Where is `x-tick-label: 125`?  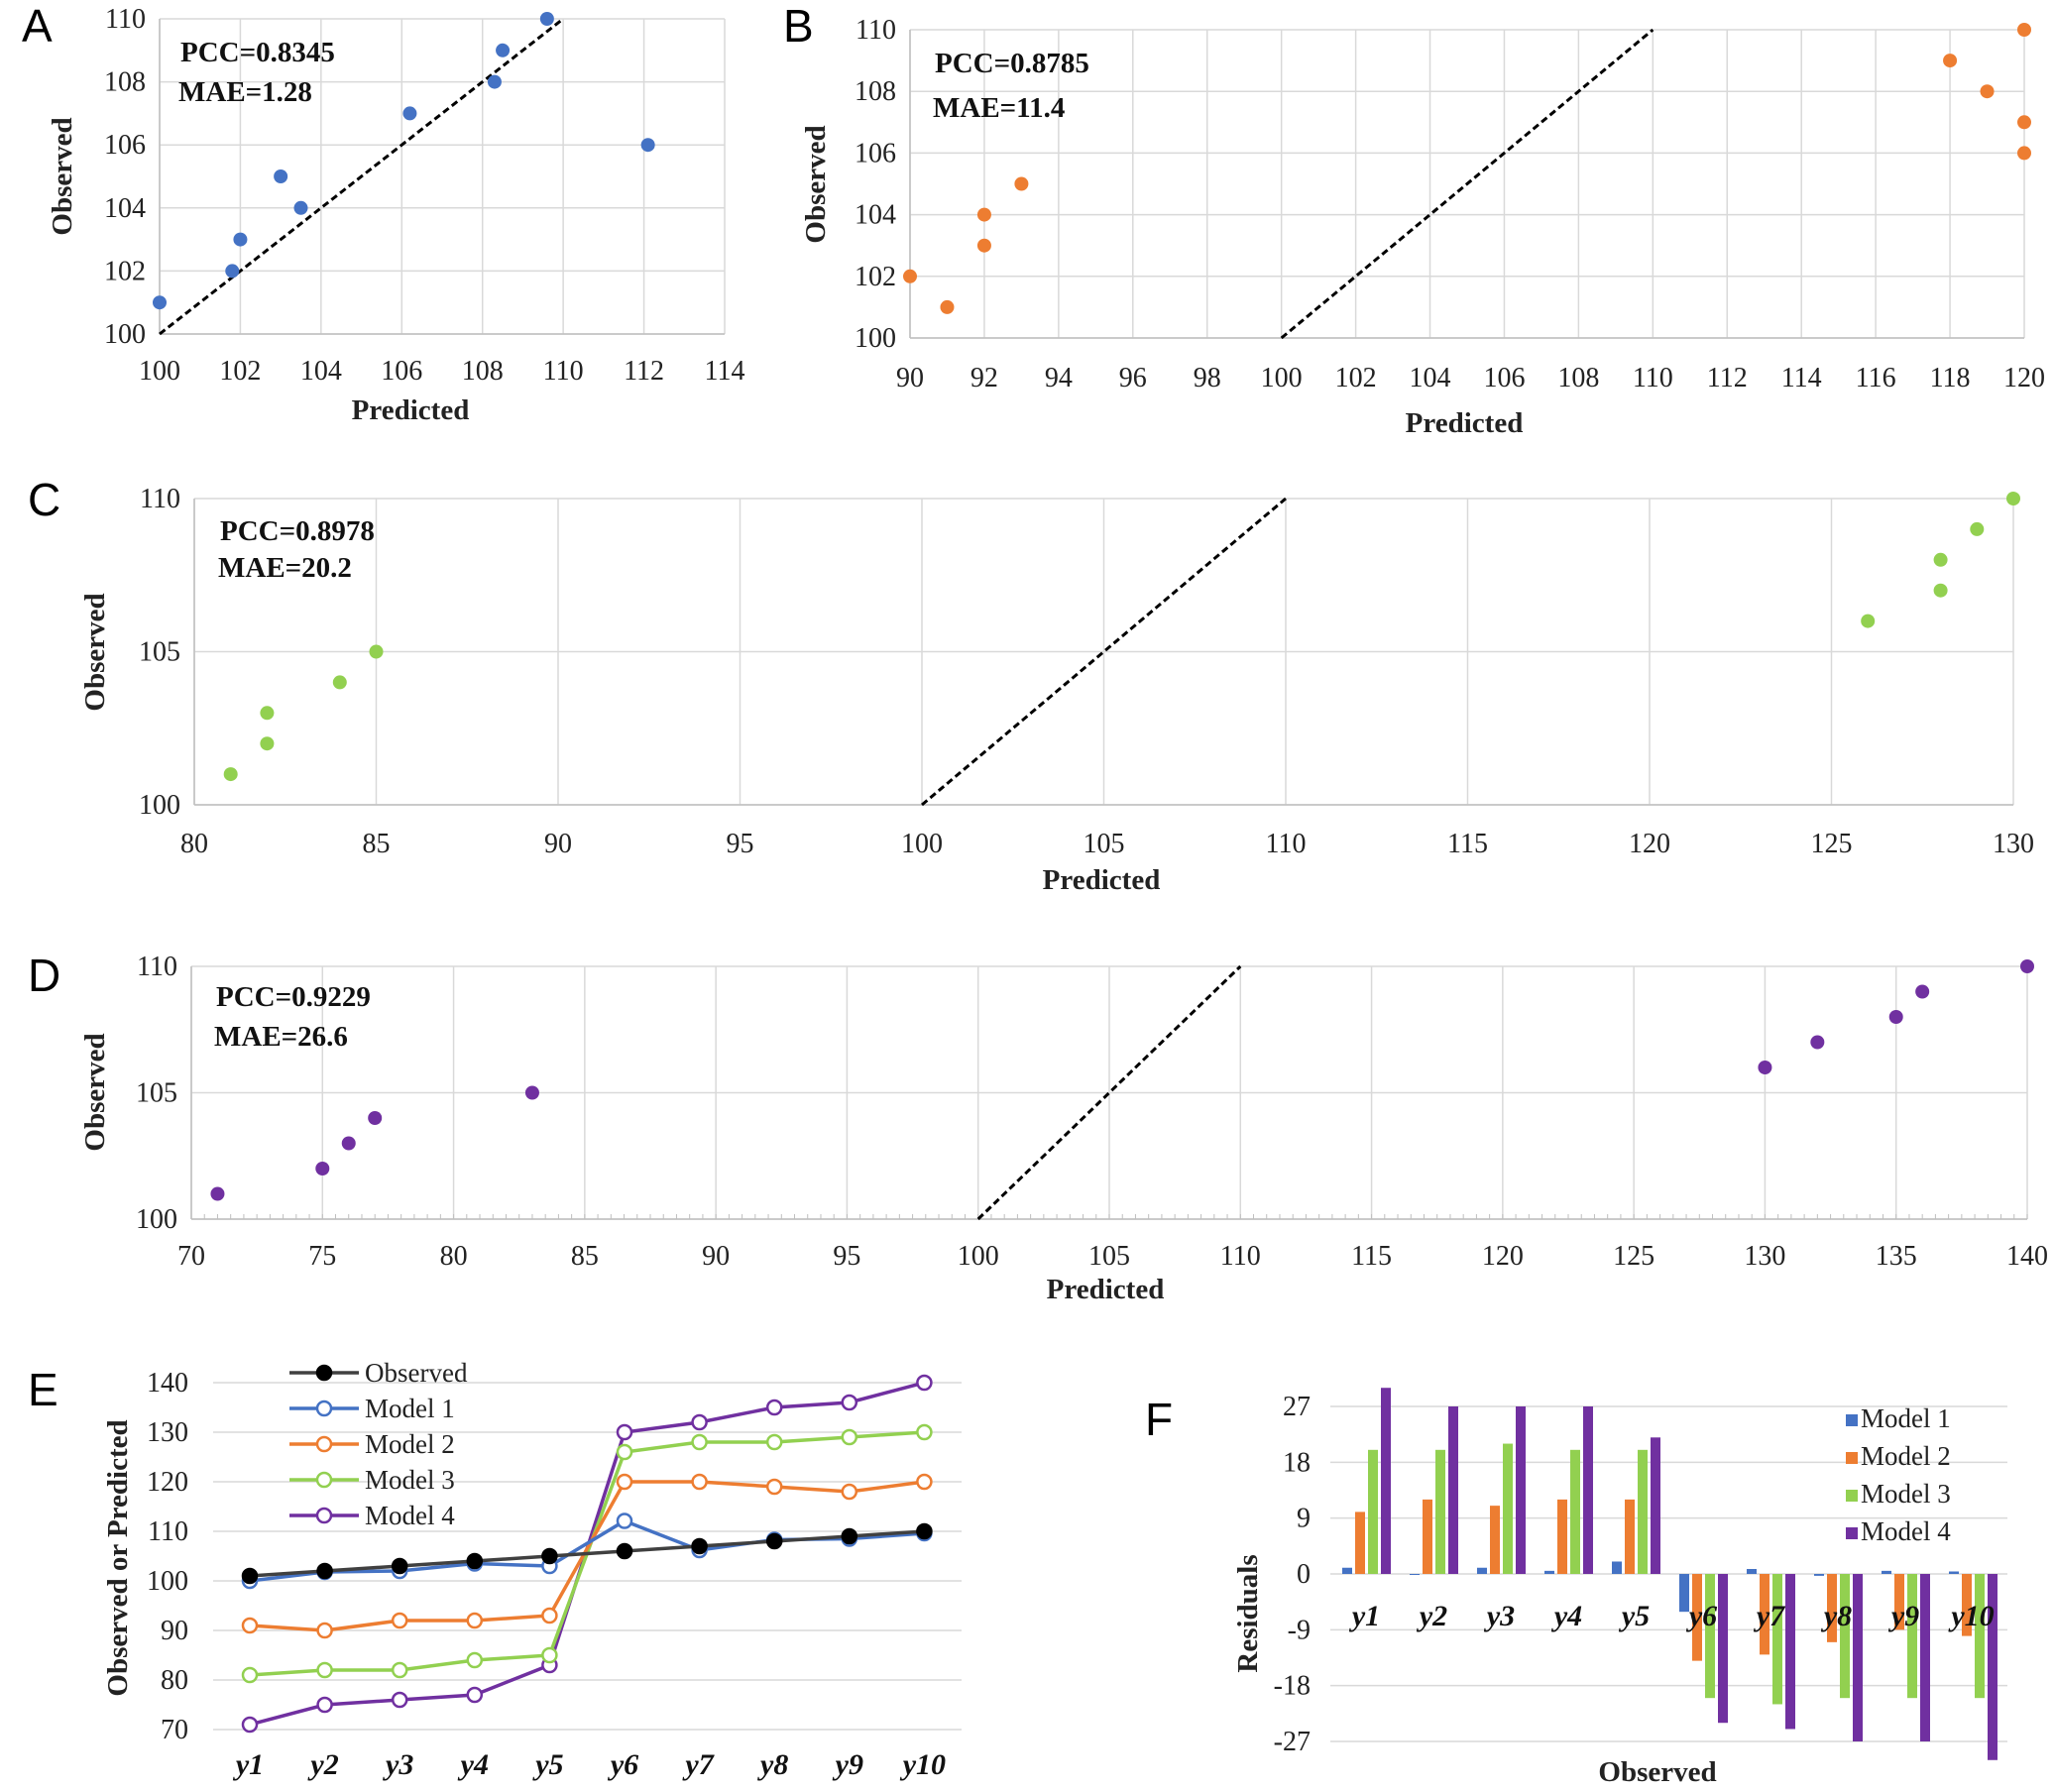
x-tick-label: 125 is located at coordinates (1634, 1256).